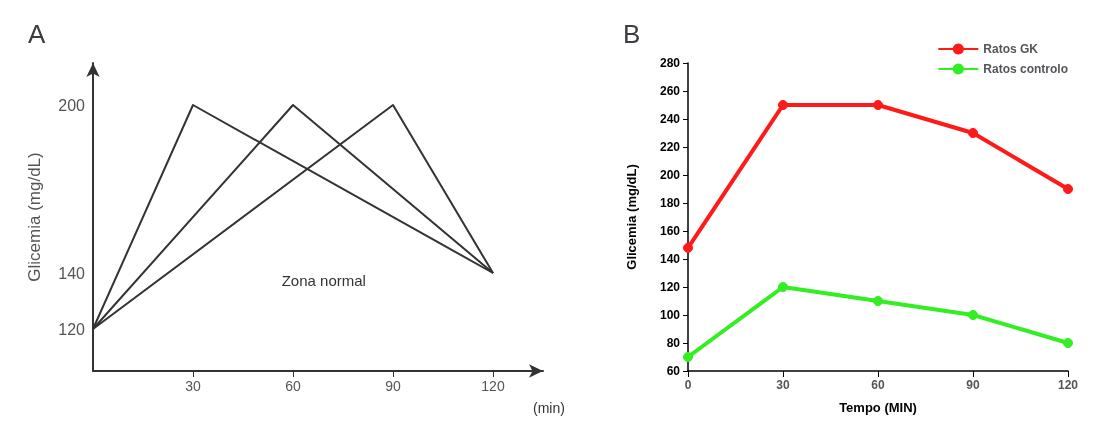 The width and height of the screenshot is (1107, 434). Describe the element at coordinates (673, 343) in the screenshot. I see `y-tick-label: 80` at that location.